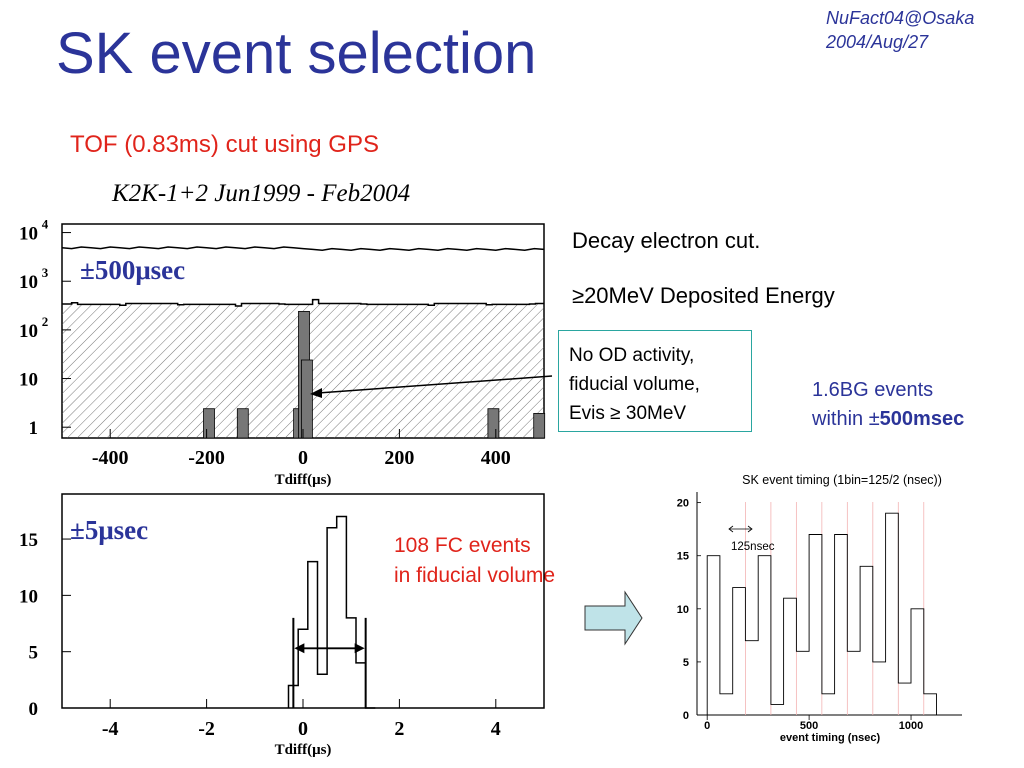  What do you see at coordinates (686, 663) in the screenshot?
I see `chart3-y-tick-label: 5` at bounding box center [686, 663].